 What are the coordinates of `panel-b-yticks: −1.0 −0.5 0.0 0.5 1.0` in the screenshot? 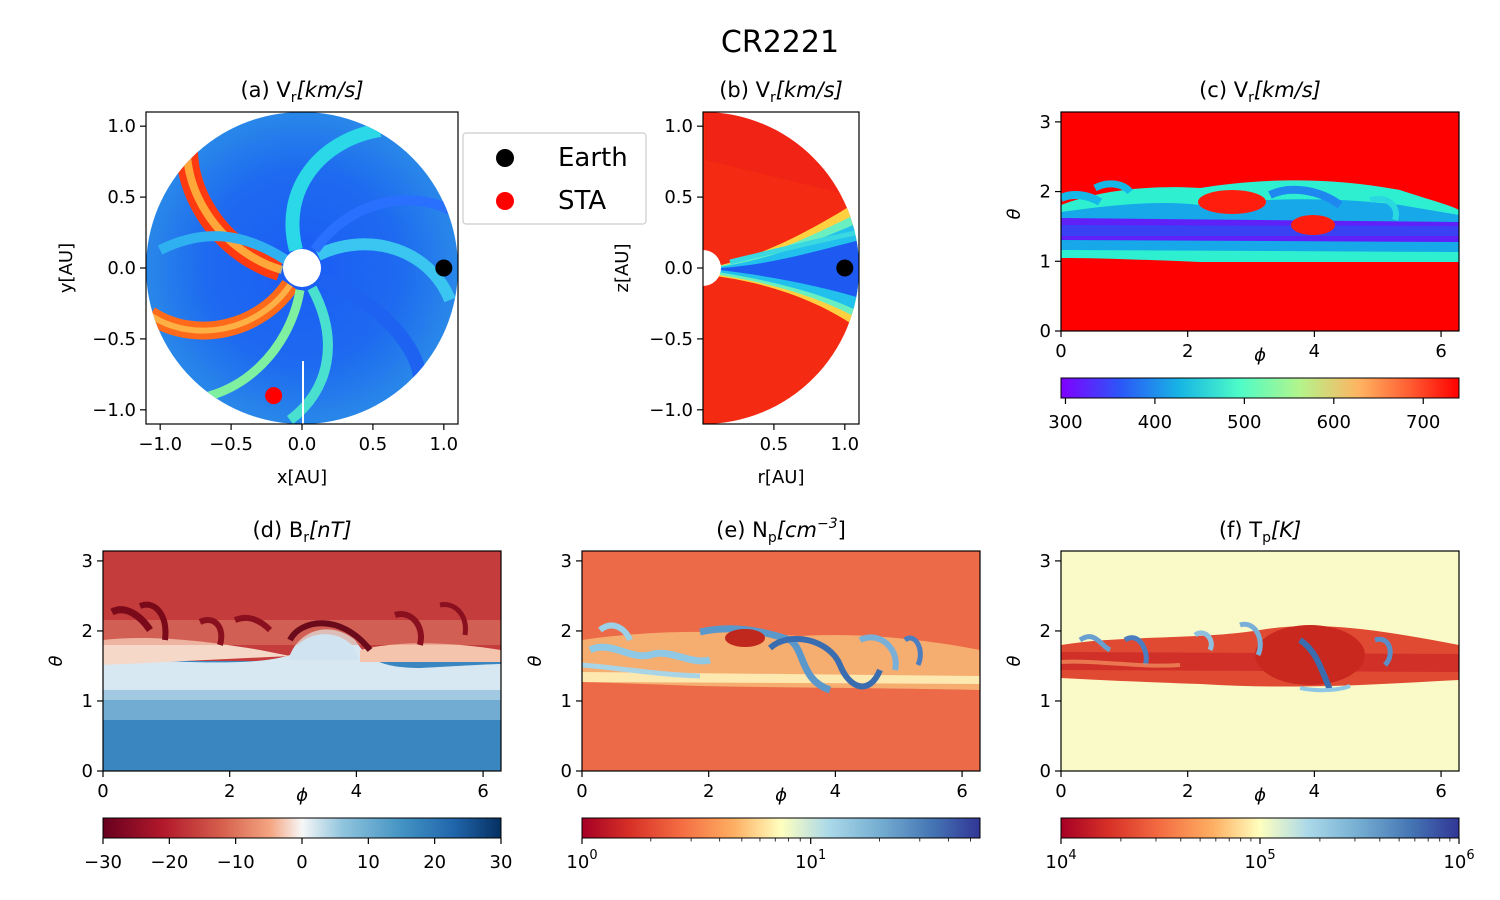 It's located at (676, 268).